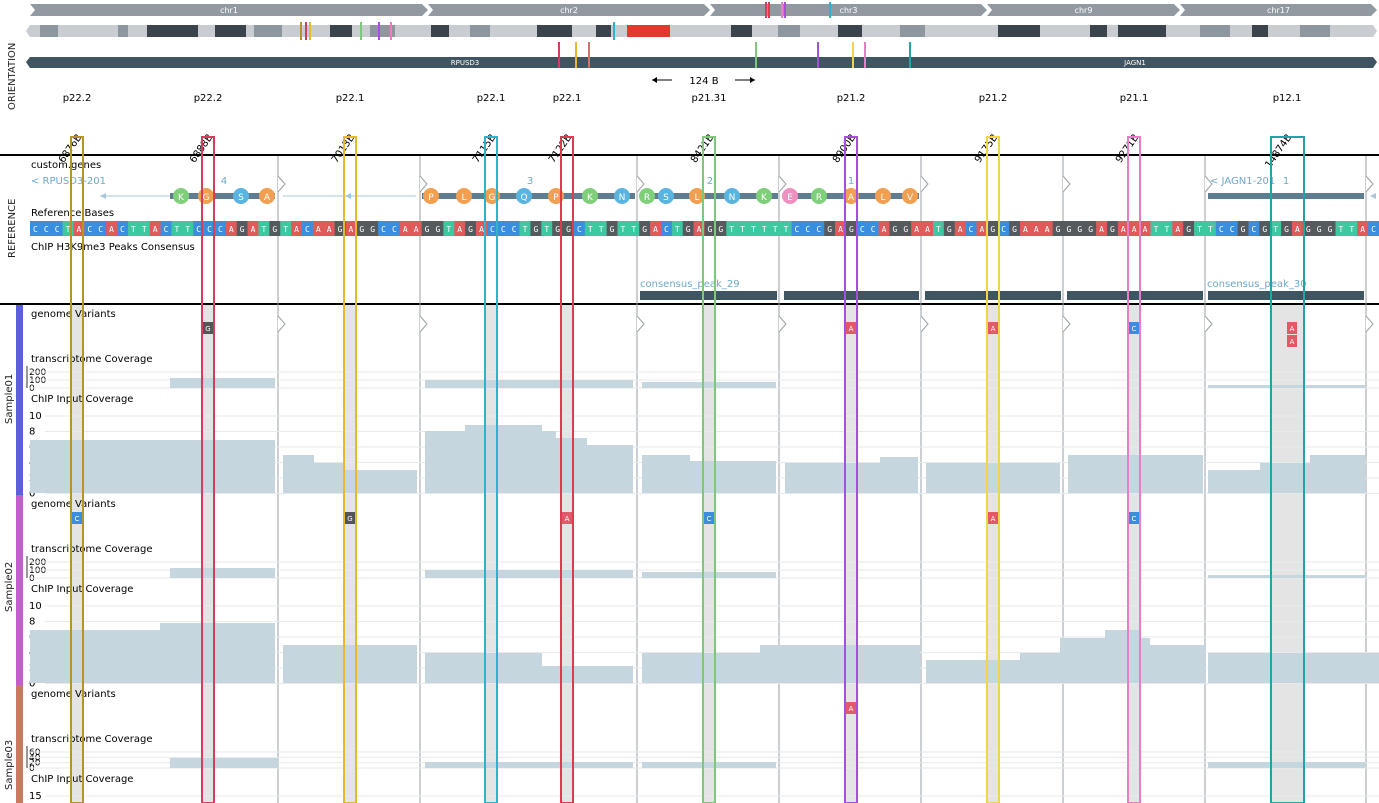 This screenshot has height=803, width=1379. I want to click on position-column-8421B, so click(709, 469).